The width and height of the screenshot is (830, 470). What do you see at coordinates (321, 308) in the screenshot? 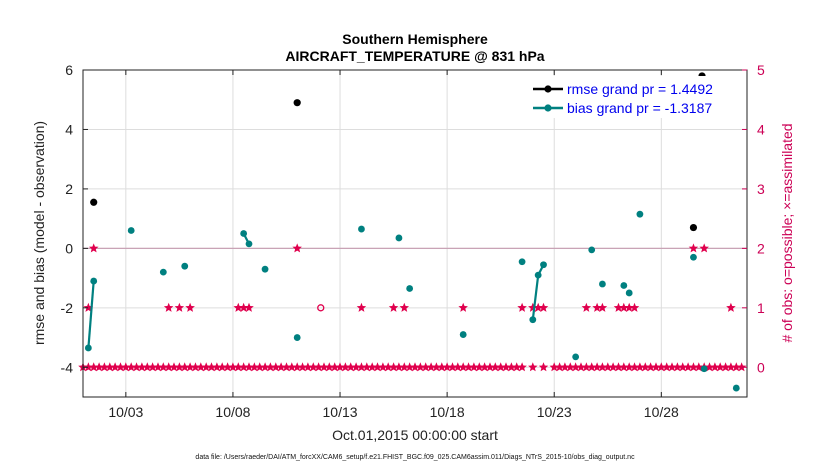
I see `obs-possible-marker` at bounding box center [321, 308].